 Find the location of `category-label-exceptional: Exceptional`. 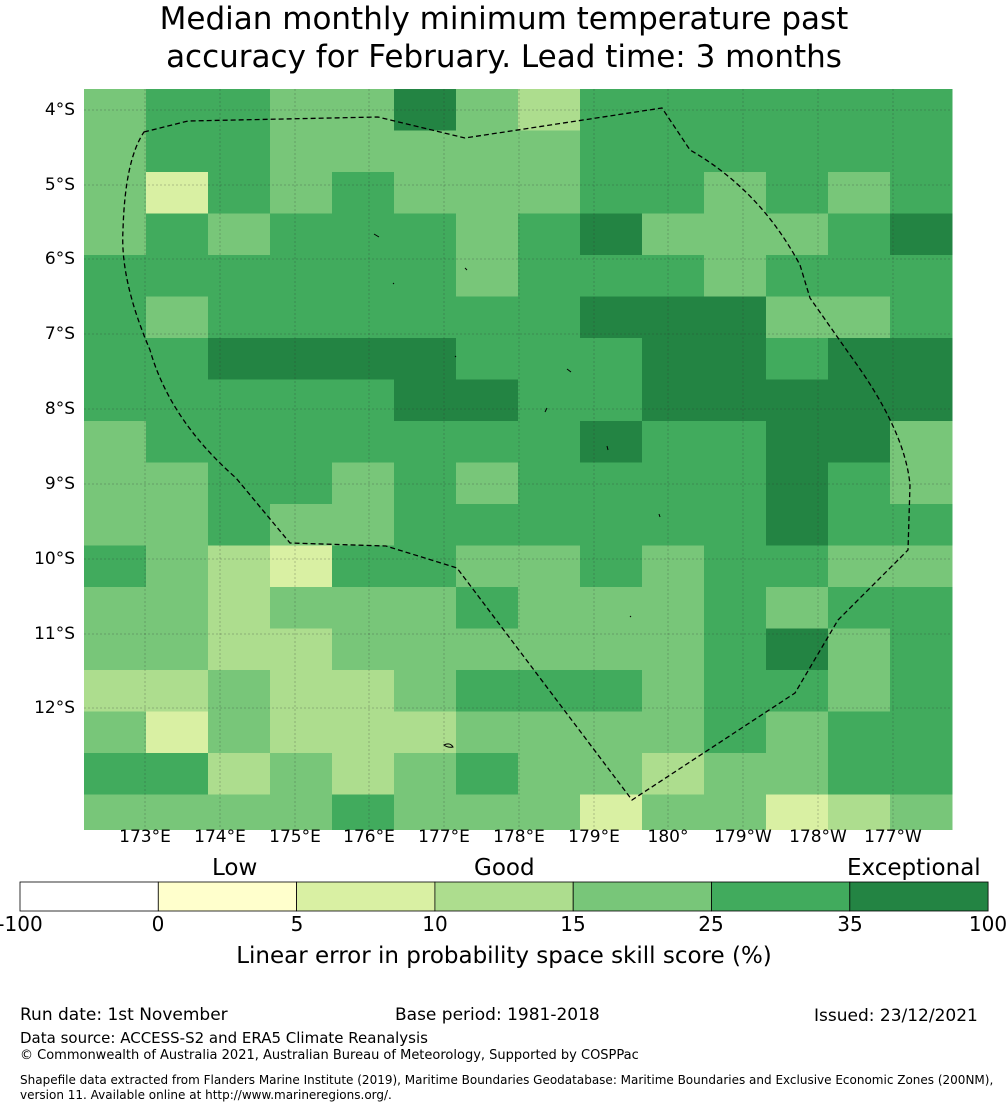

category-label-exceptional: Exceptional is located at coordinates (914, 868).